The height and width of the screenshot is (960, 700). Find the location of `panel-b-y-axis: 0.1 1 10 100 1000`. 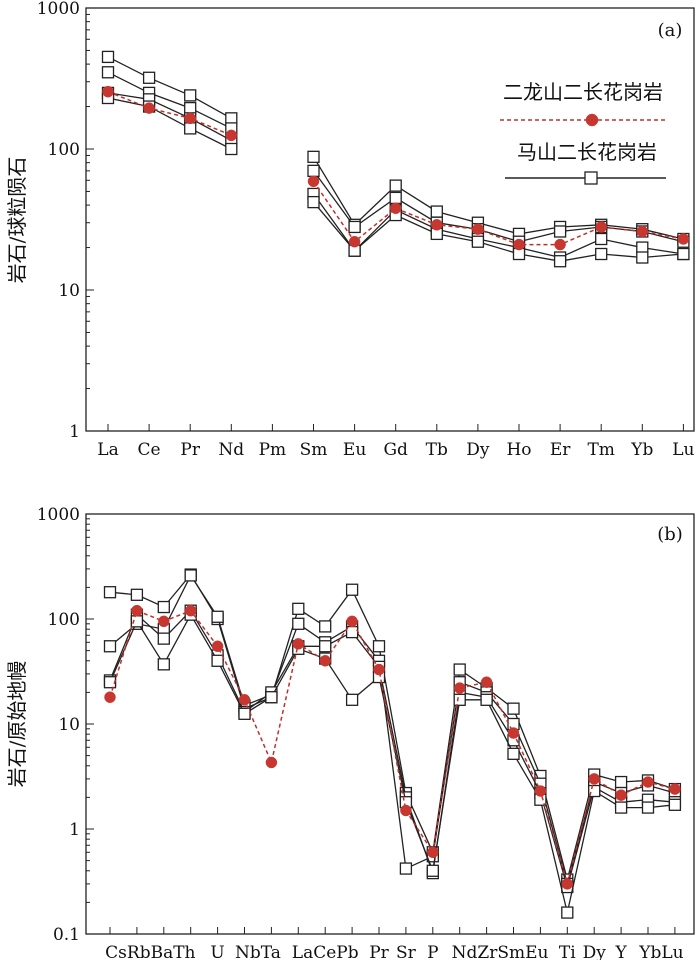

panel-b-y-axis: 0.1 1 10 100 1000 is located at coordinates (65, 725).